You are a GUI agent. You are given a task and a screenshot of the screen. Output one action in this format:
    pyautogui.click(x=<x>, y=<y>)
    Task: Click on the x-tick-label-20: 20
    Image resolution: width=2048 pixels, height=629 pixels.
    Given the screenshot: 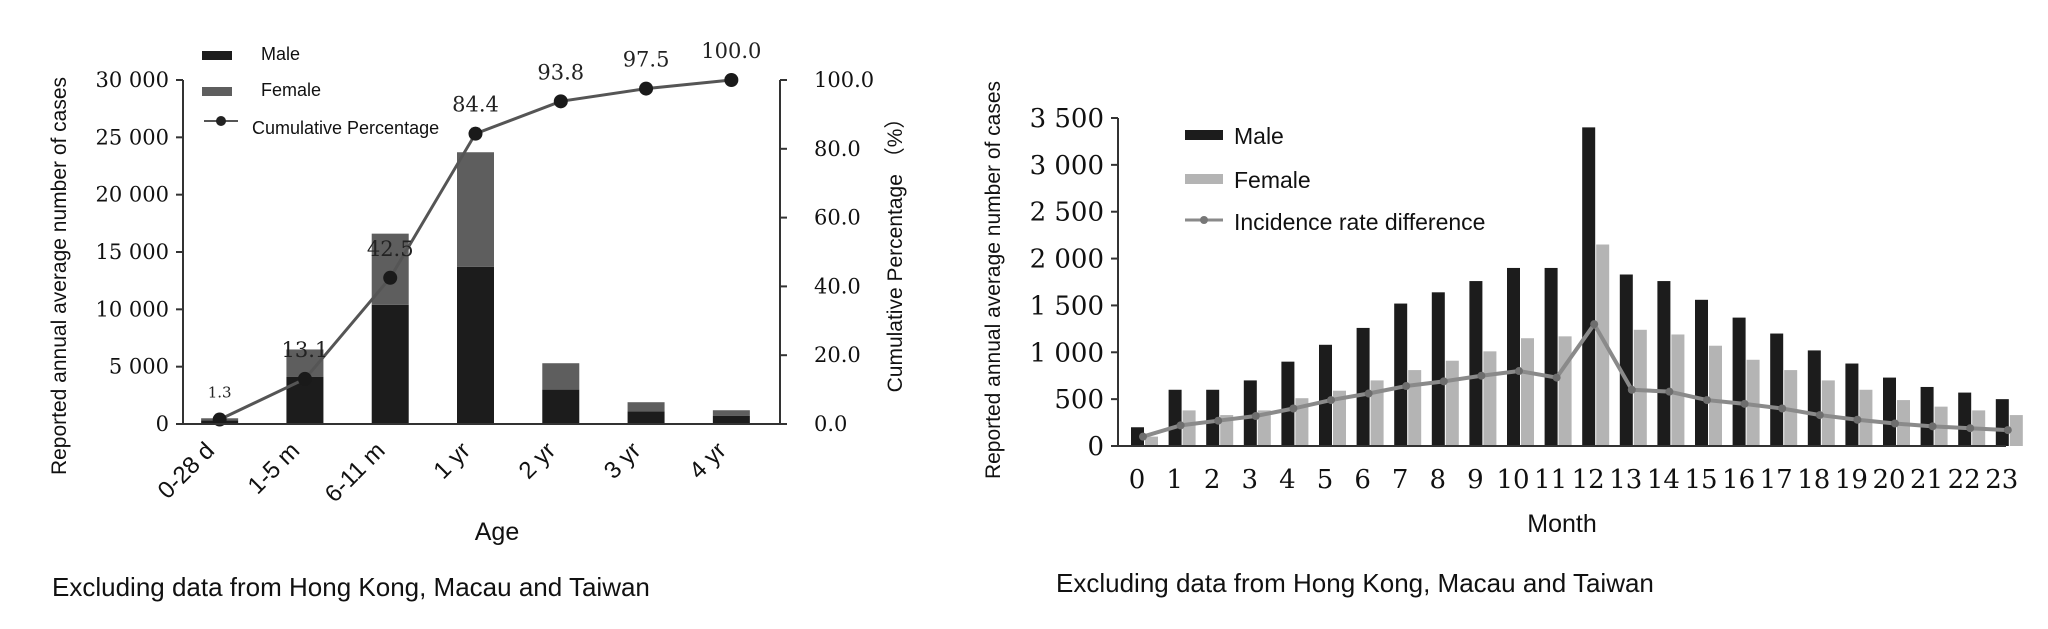 What is the action you would take?
    pyautogui.click(x=1888, y=480)
    